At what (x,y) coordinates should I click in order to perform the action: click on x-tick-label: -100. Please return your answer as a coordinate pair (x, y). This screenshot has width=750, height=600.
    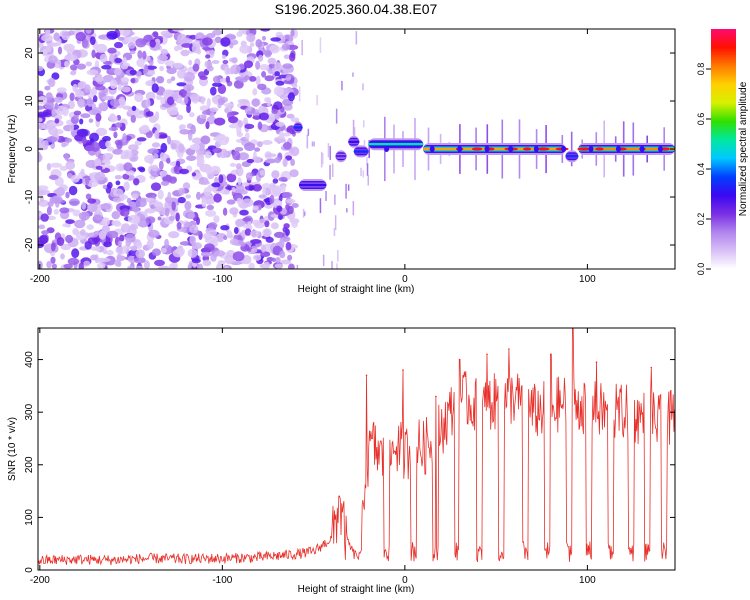
    Looking at the image, I should click on (222, 580).